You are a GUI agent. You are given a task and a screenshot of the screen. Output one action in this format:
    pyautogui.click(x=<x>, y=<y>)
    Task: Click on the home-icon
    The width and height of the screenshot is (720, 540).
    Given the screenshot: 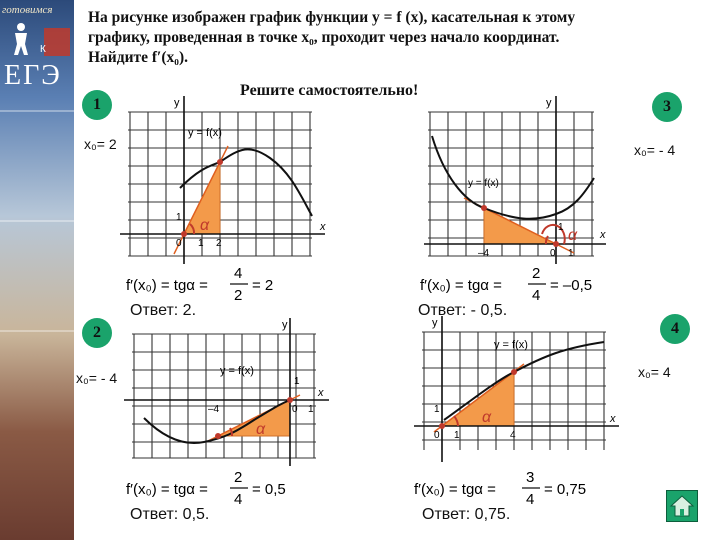 What is the action you would take?
    pyautogui.click(x=682, y=506)
    